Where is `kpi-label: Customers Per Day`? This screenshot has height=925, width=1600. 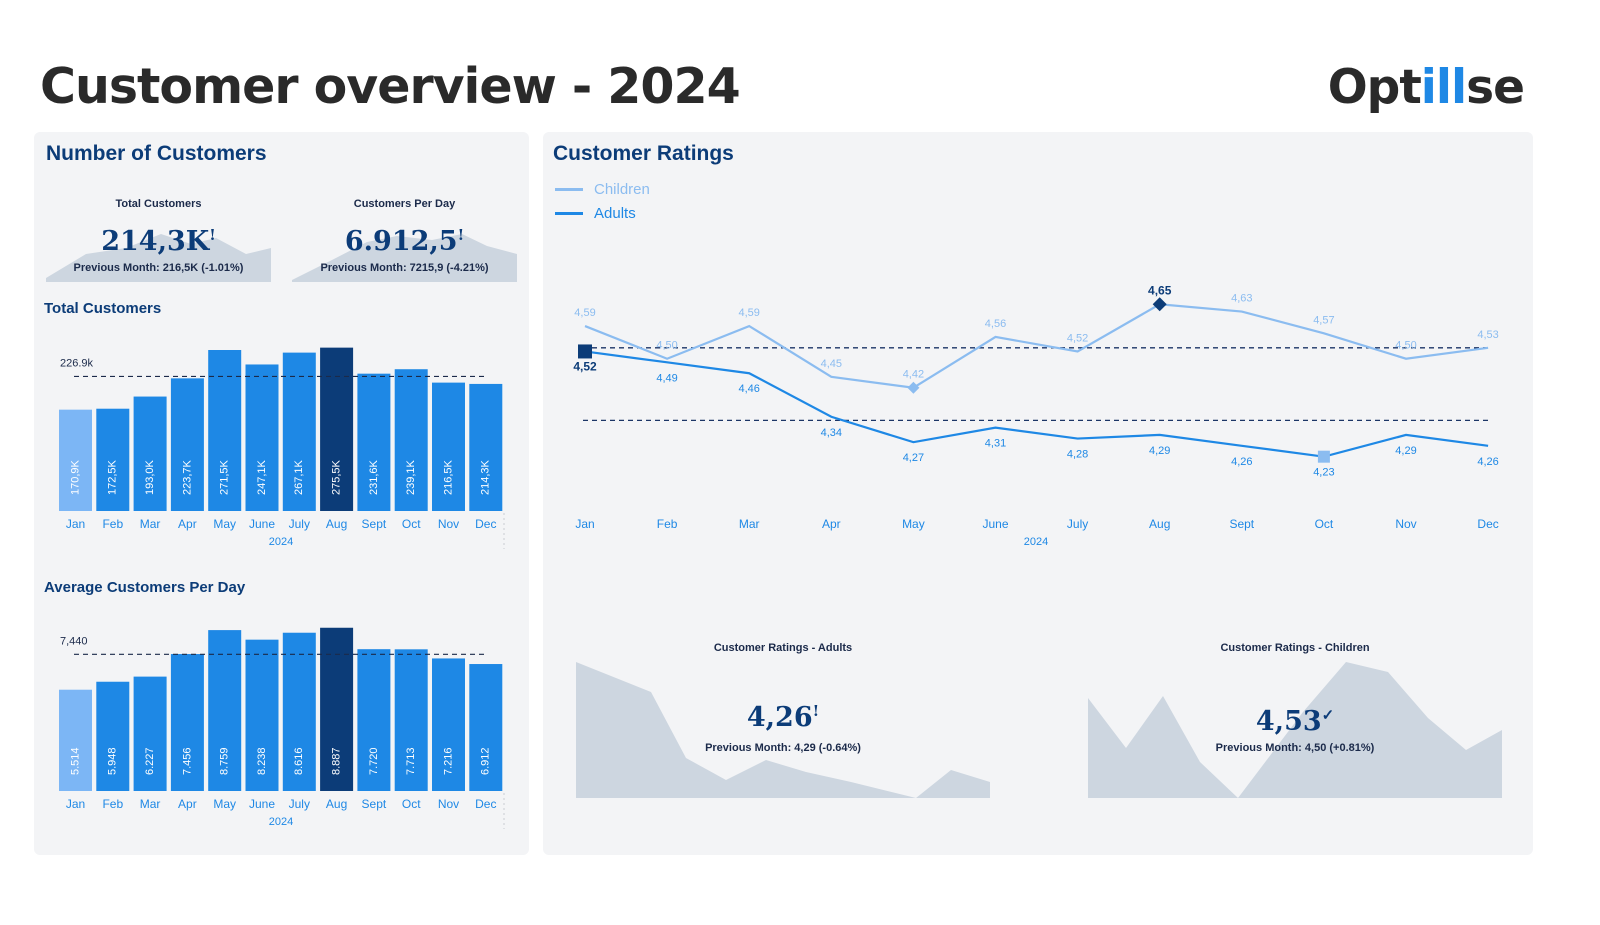
kpi-label: Customers Per Day is located at coordinates (404, 204).